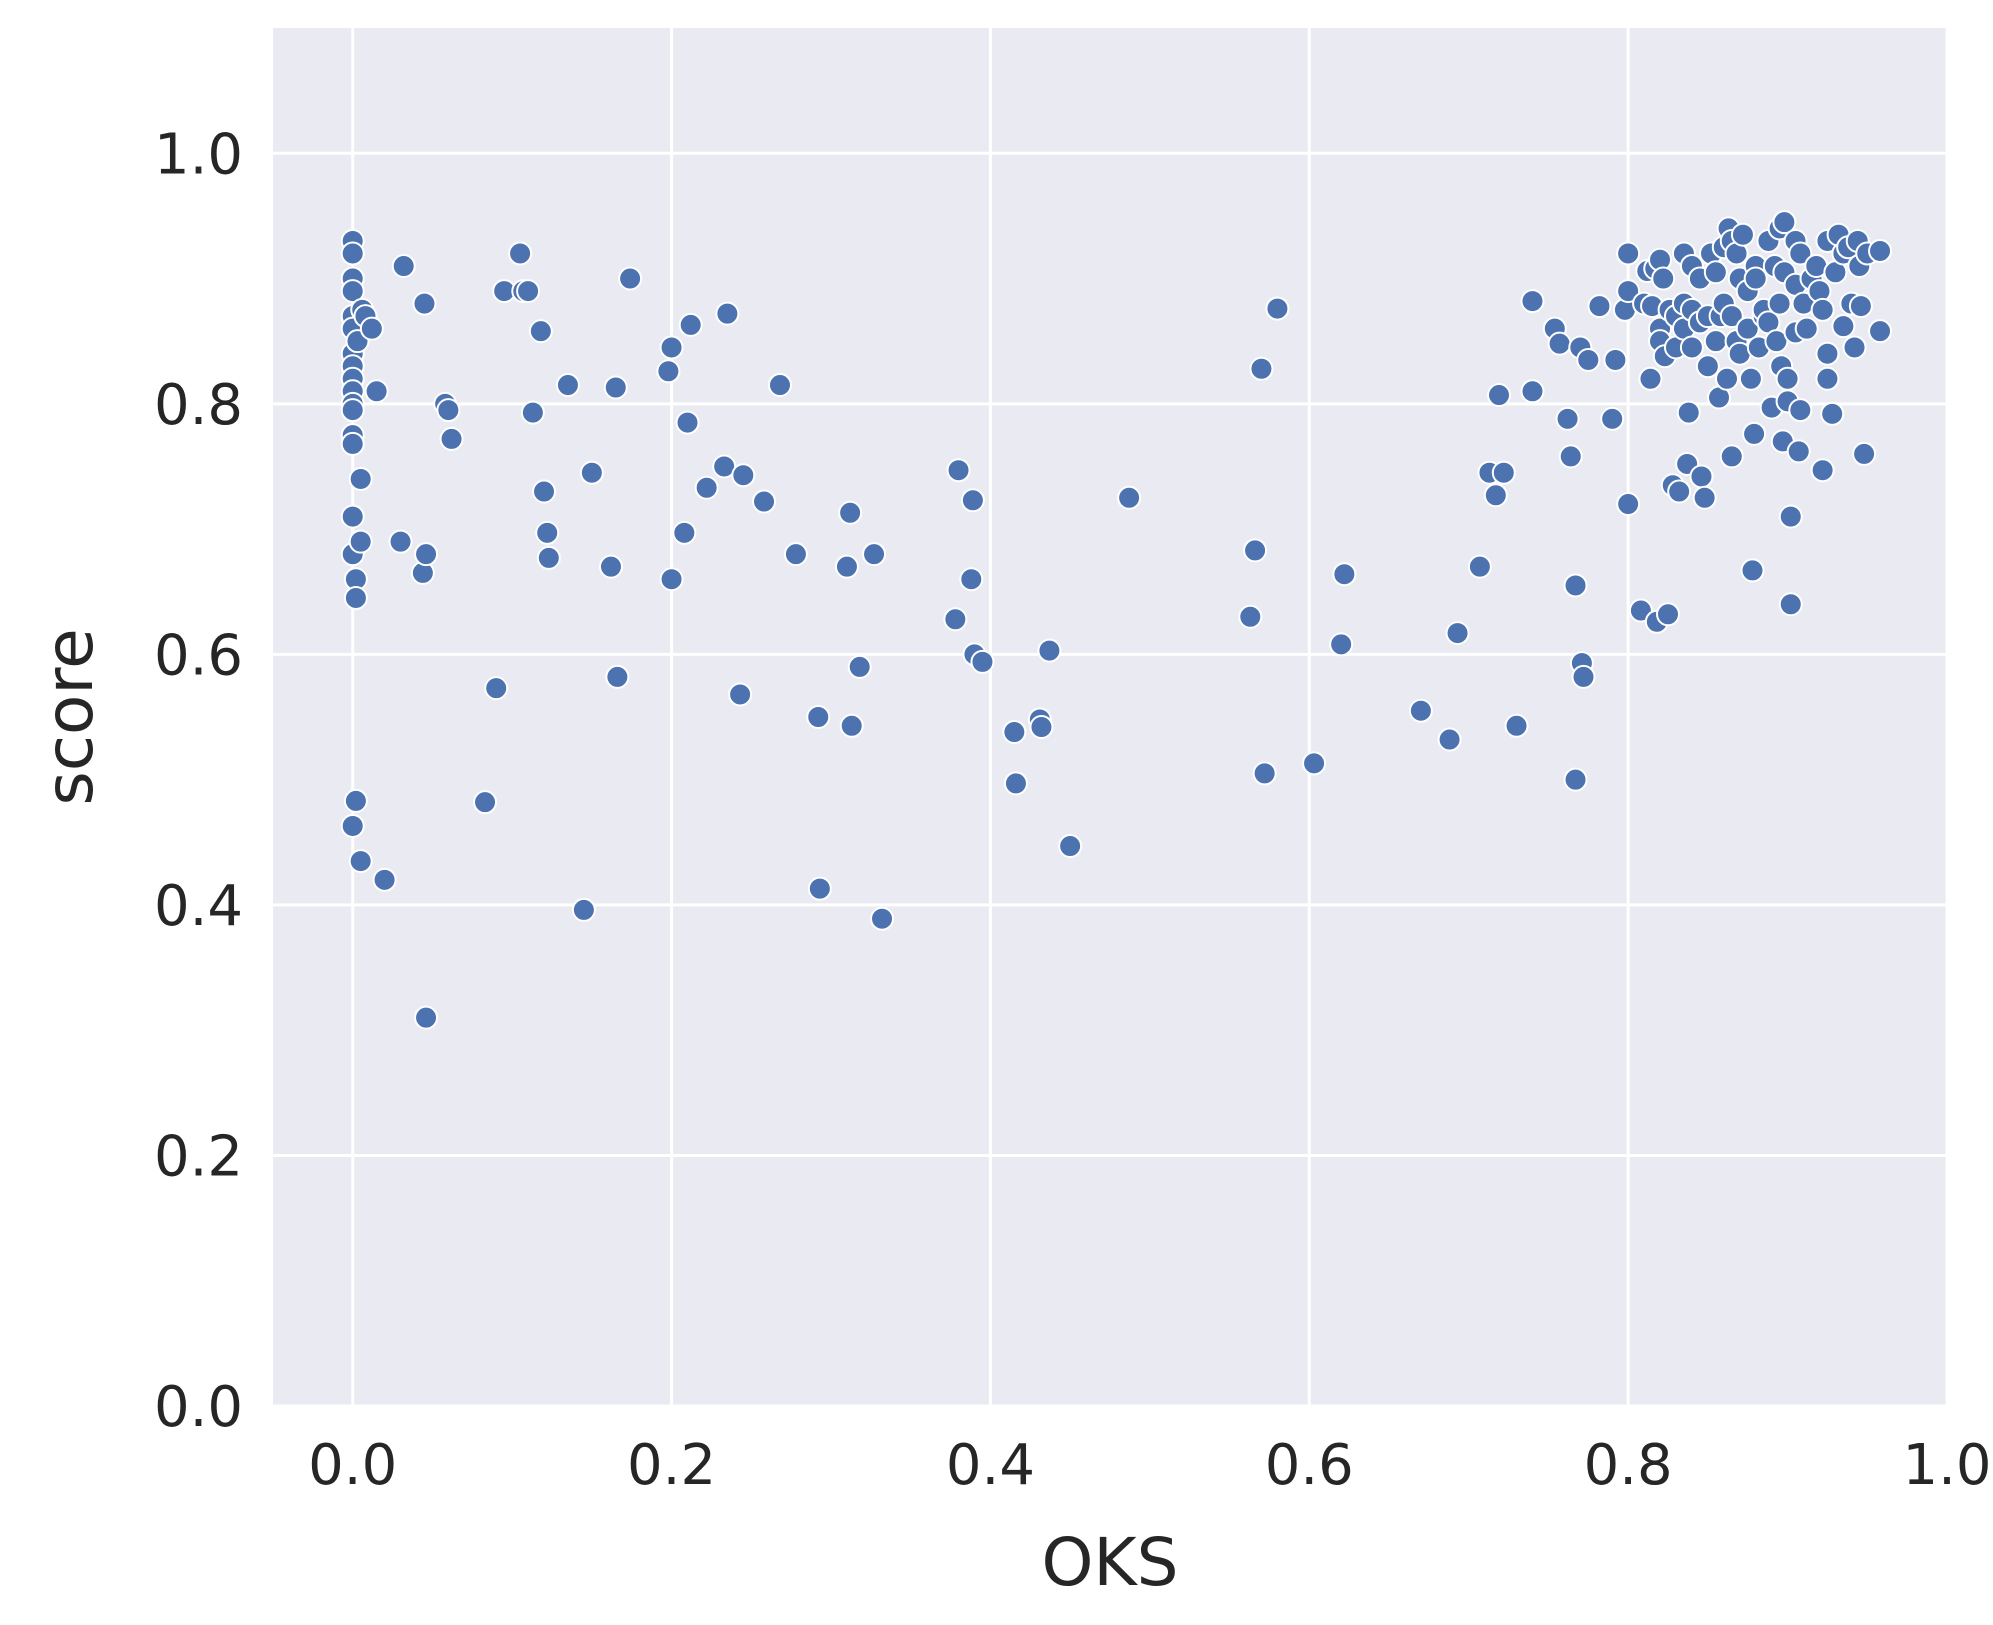 The width and height of the screenshot is (1993, 1625). Describe the element at coordinates (69, 716) in the screenshot. I see `y-axis-label: score` at that location.